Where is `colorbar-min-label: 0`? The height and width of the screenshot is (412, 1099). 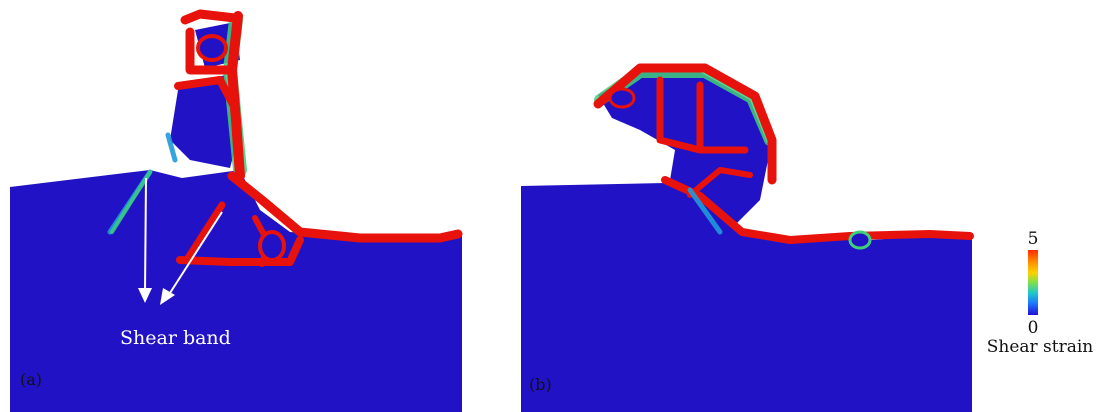
colorbar-min-label: 0 is located at coordinates (1033, 328).